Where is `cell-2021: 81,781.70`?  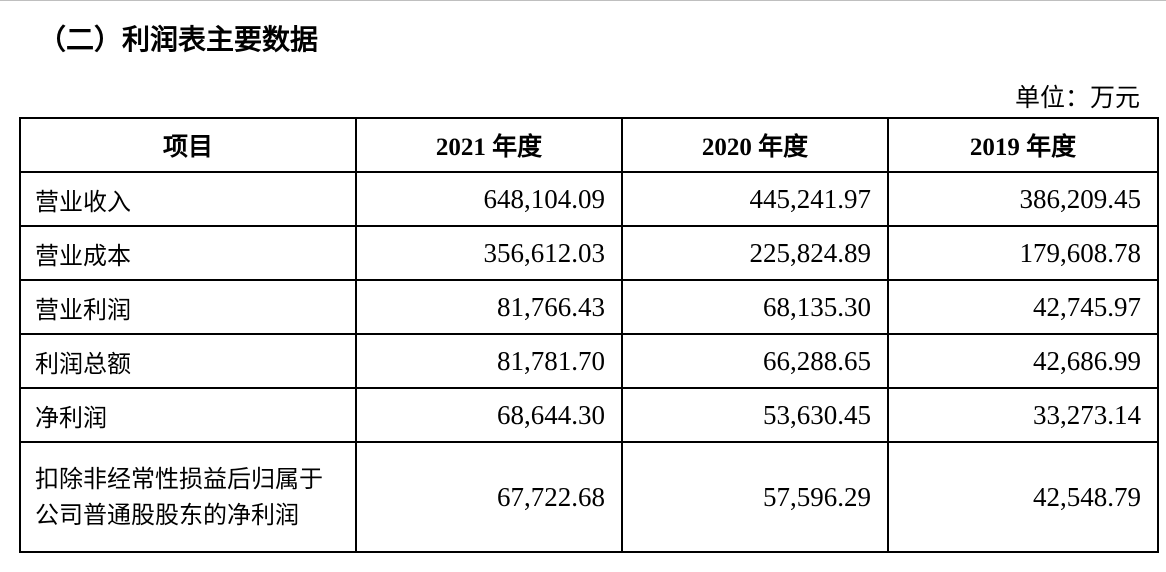 cell-2021: 81,781.70 is located at coordinates (489, 361).